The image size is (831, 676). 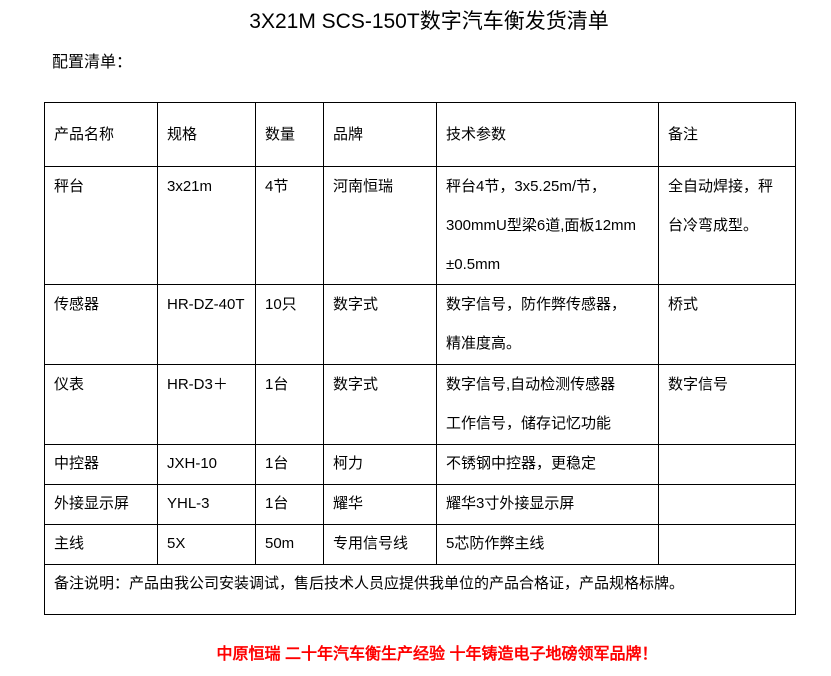 What do you see at coordinates (69, 384) in the screenshot?
I see `cell-name: 仪表` at bounding box center [69, 384].